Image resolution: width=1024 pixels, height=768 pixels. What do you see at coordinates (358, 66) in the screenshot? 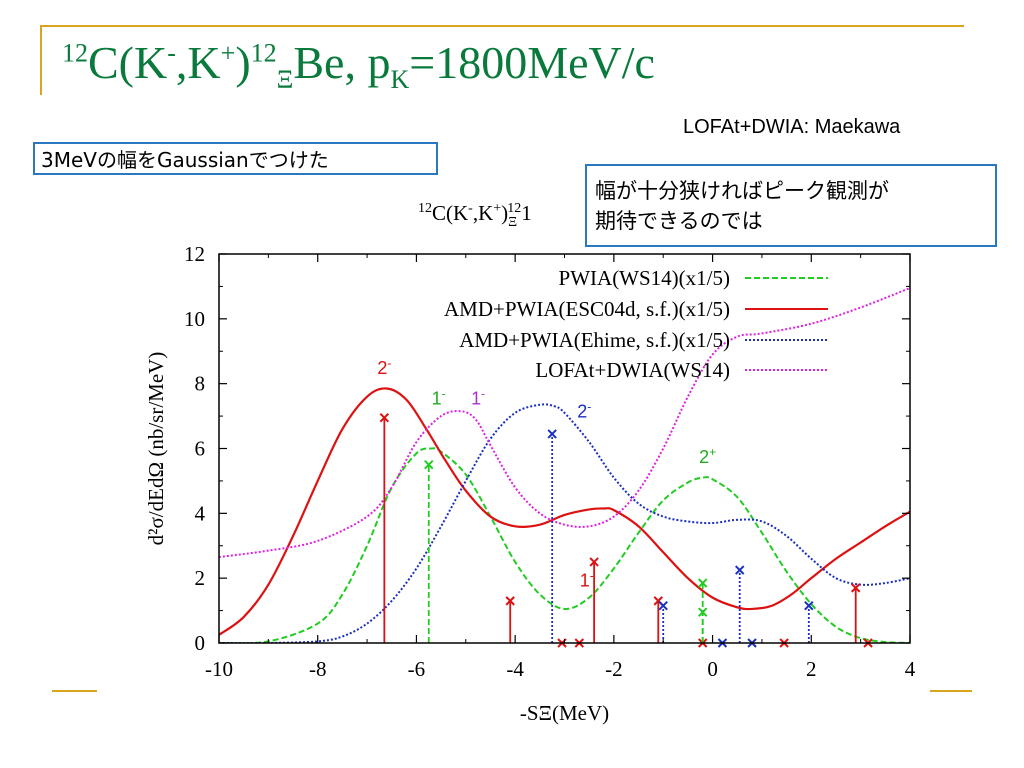
I see `slide-title: 12C(K-,K+)12ΞBe, pK=1800MeV/c` at bounding box center [358, 66].